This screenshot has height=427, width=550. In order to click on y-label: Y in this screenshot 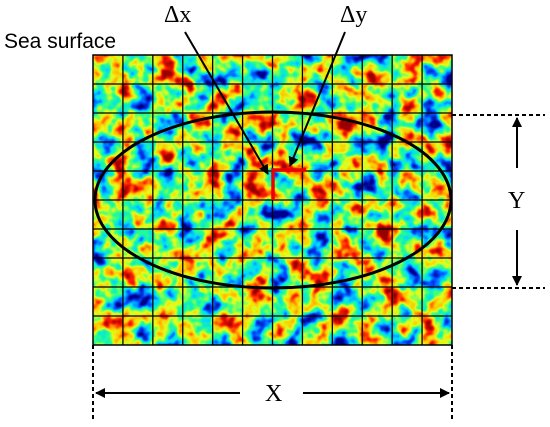, I will do `click(516, 201)`.